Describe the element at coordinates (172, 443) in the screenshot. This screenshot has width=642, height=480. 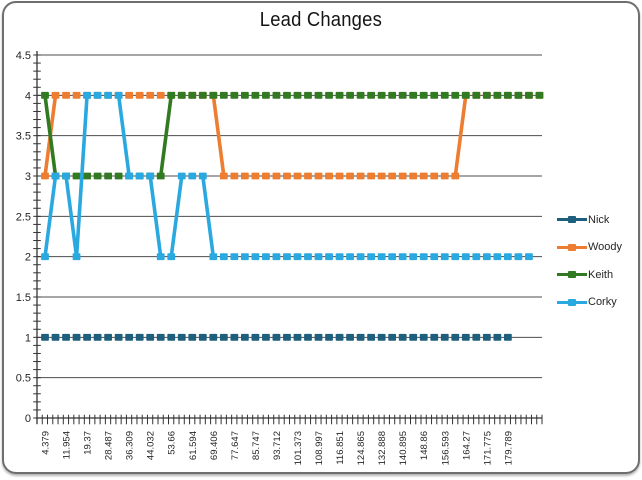
I see `x-tick-label: 53.66` at that location.